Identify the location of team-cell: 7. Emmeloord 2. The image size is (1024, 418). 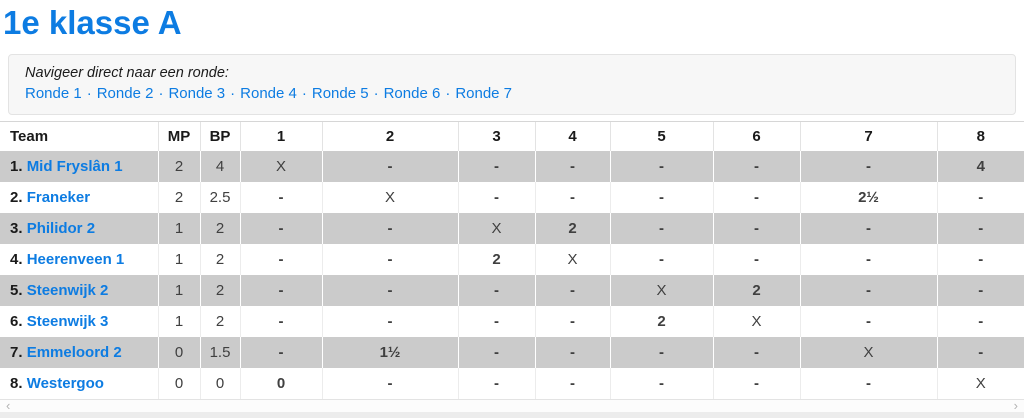
(79, 352).